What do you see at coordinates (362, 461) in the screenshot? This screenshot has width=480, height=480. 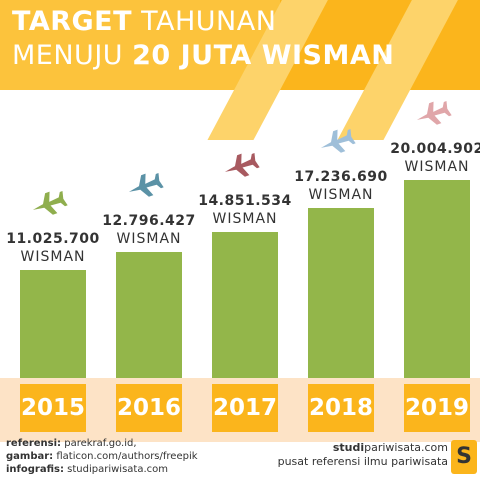 I see `brand-tagline: pusat referensi ilmu pariwisata` at bounding box center [362, 461].